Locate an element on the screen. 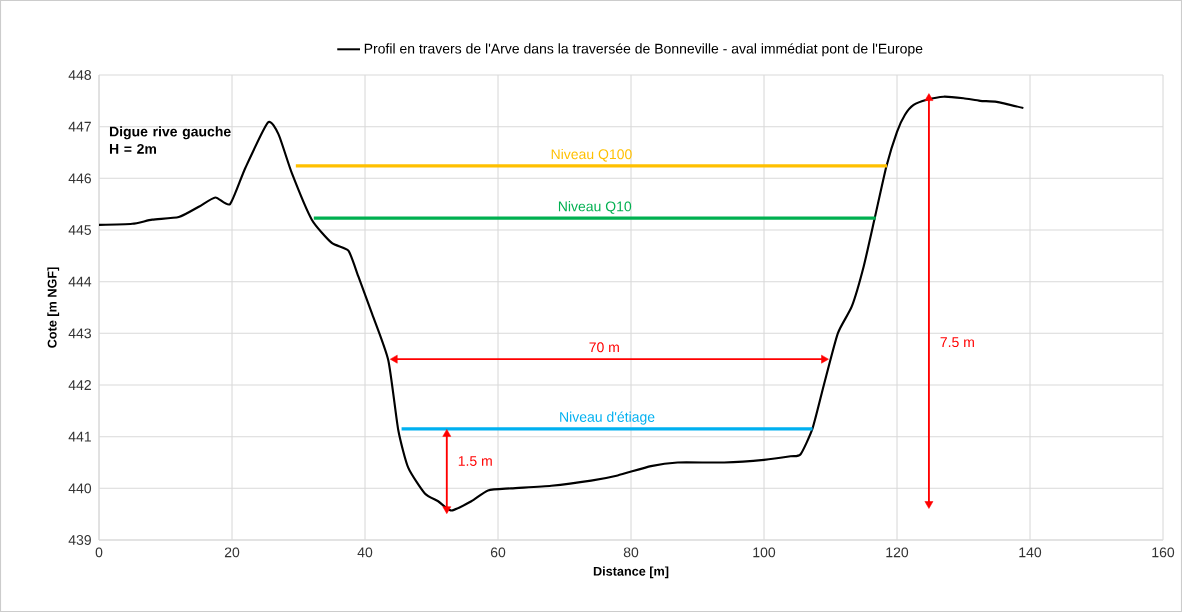 The height and width of the screenshot is (612, 1182). series-label: Niveau Q100 is located at coordinates (591, 155).